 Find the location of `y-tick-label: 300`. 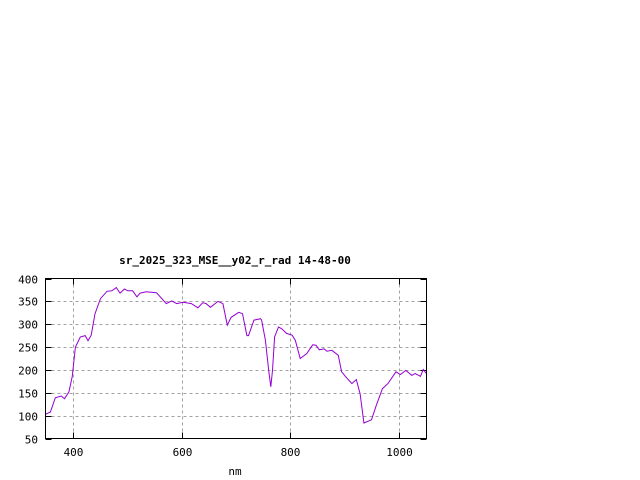

y-tick-label: 300 is located at coordinates (28, 325).